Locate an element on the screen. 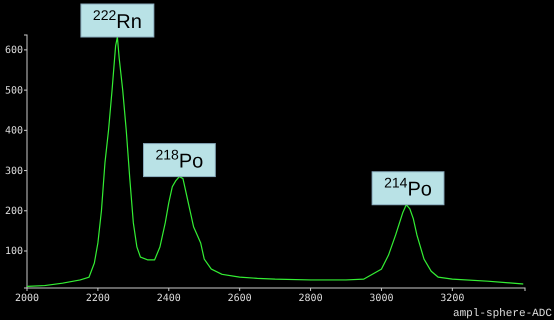 The width and height of the screenshot is (554, 320). annotation: $^{222}$Rn is located at coordinates (117, 20).